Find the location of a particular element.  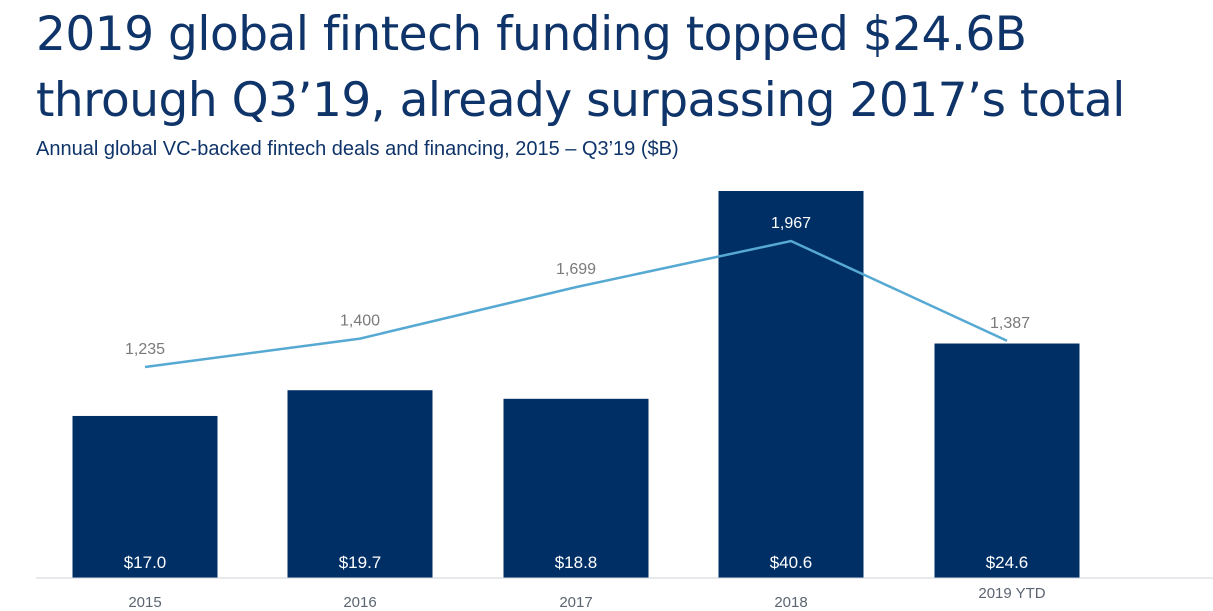

x-tick-label: 2015 is located at coordinates (144, 602).